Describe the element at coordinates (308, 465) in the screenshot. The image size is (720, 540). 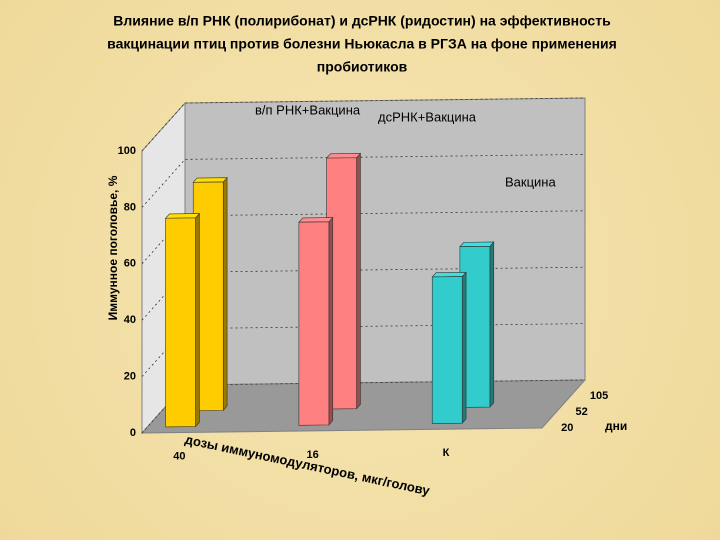
I see `x-axis-label: дозы иммуномодуляторов, мкг/голову` at that location.